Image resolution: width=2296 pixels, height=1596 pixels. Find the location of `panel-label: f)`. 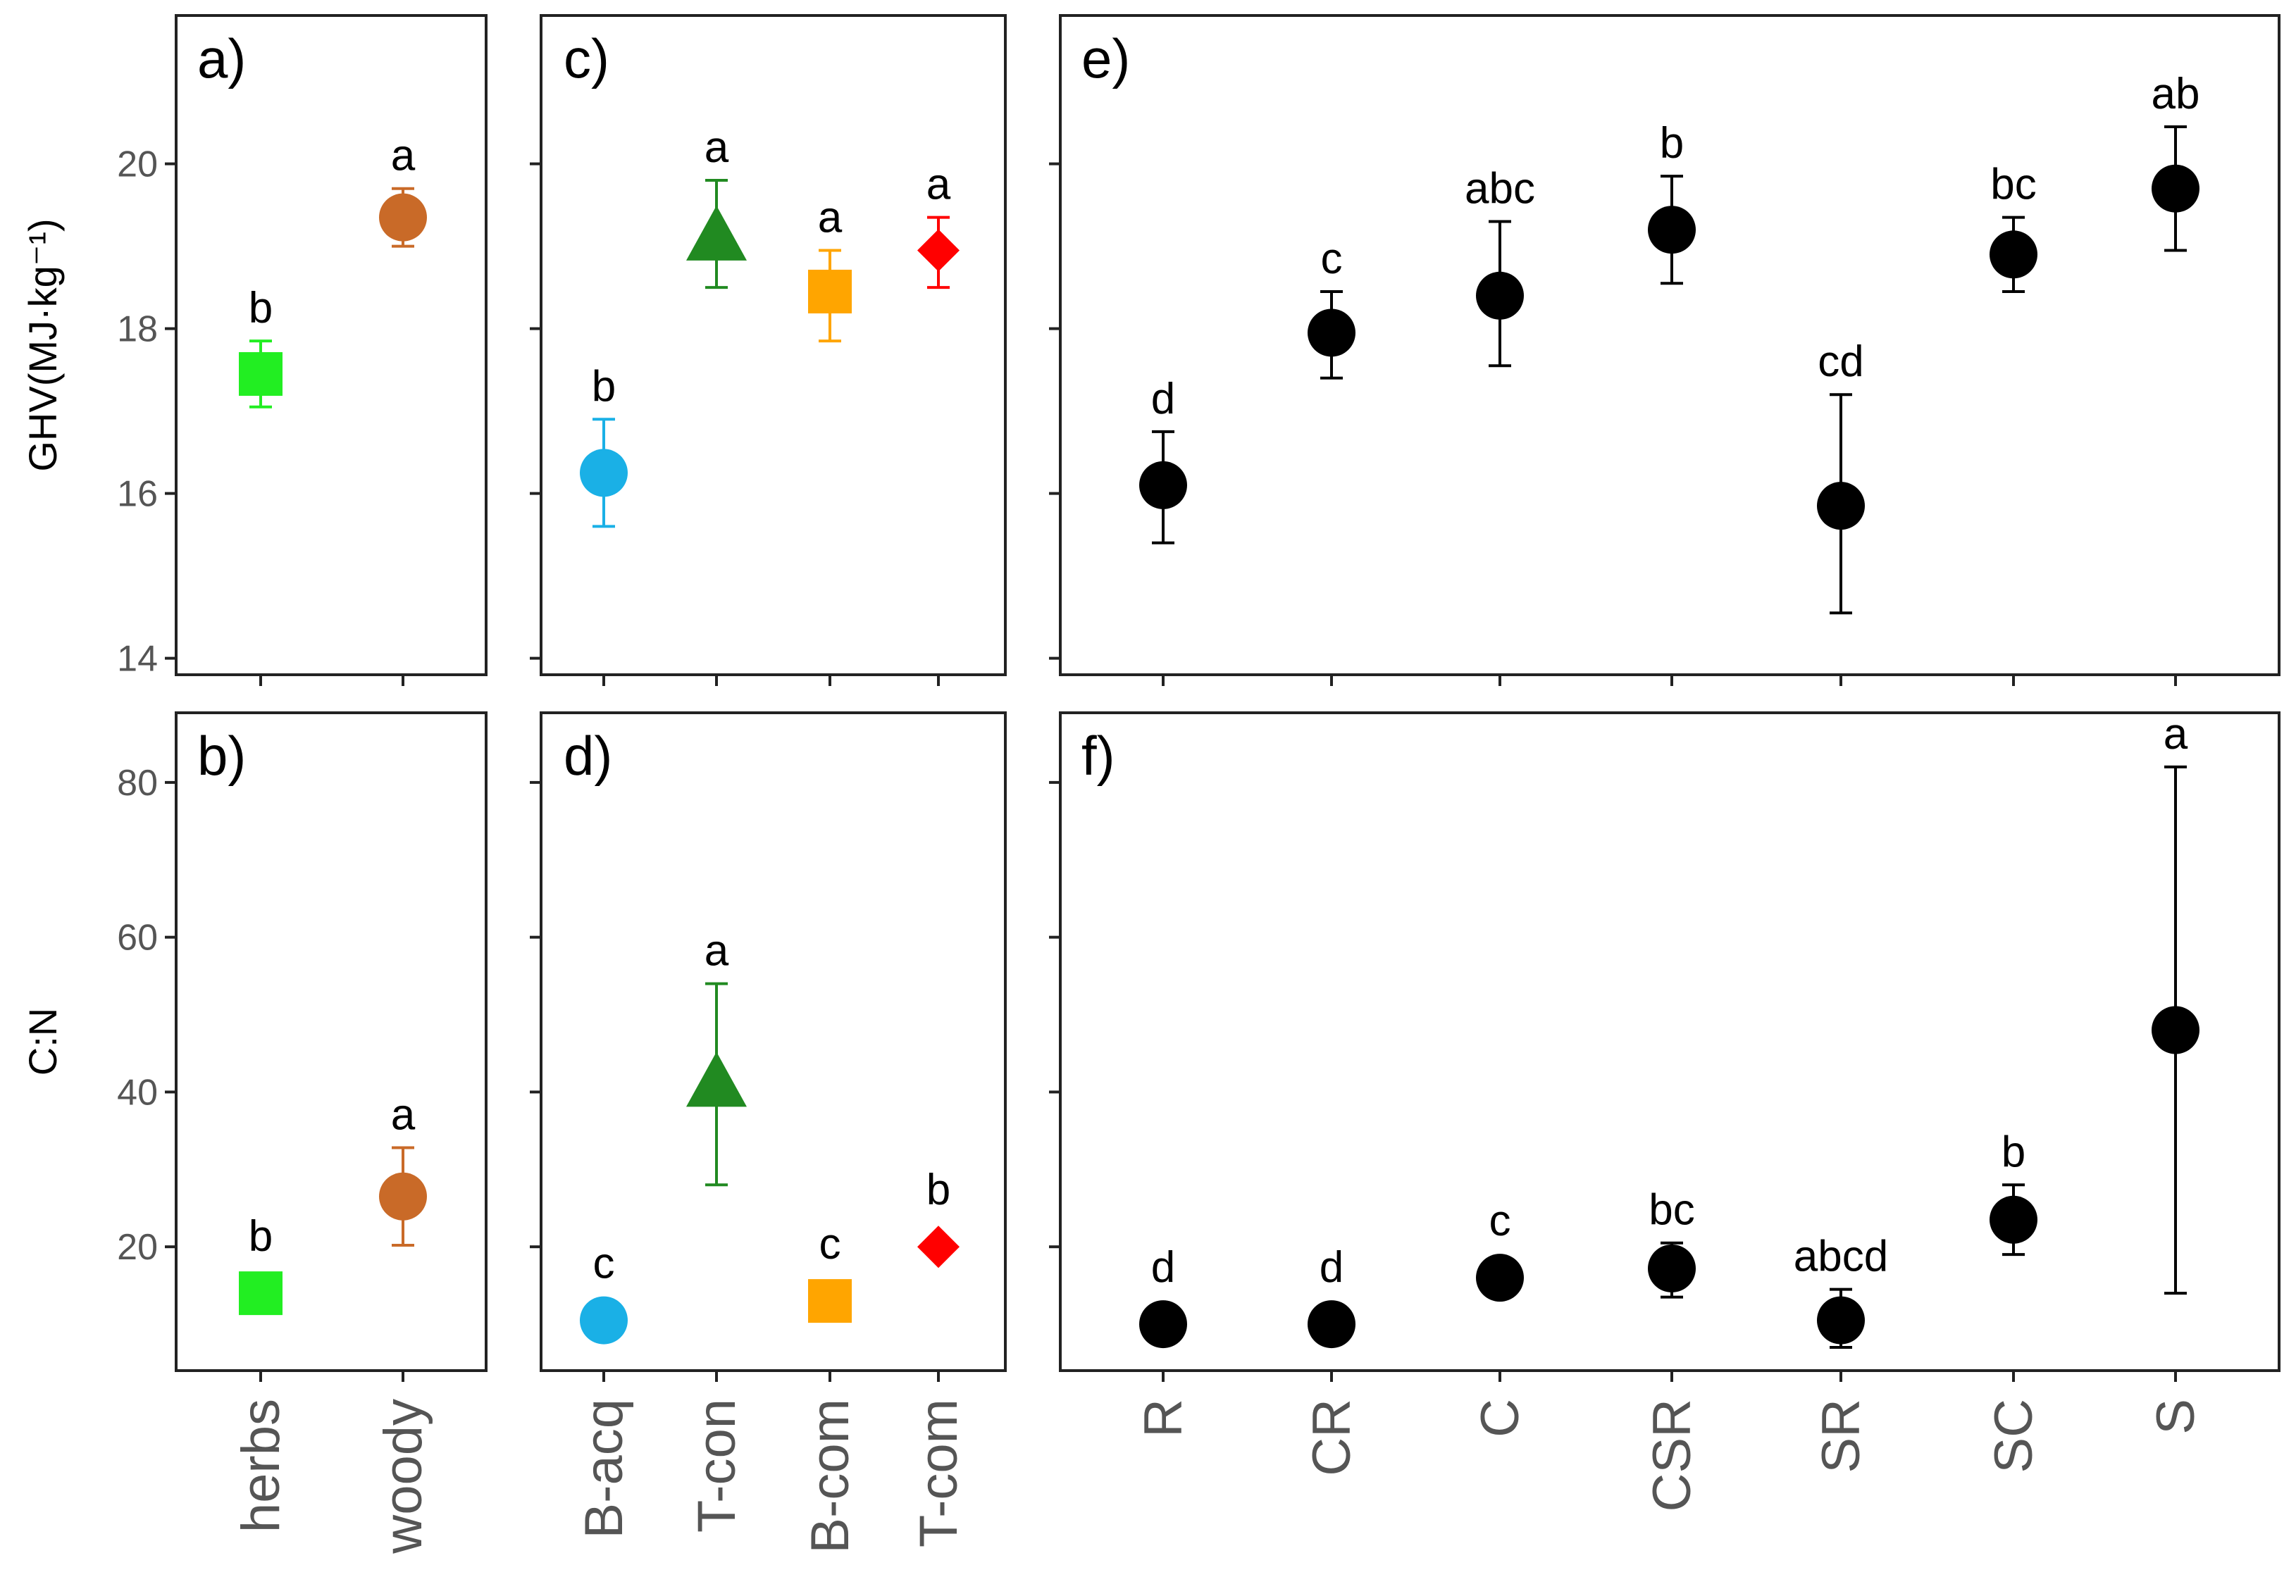

panel-label: f) is located at coordinates (1098, 756).